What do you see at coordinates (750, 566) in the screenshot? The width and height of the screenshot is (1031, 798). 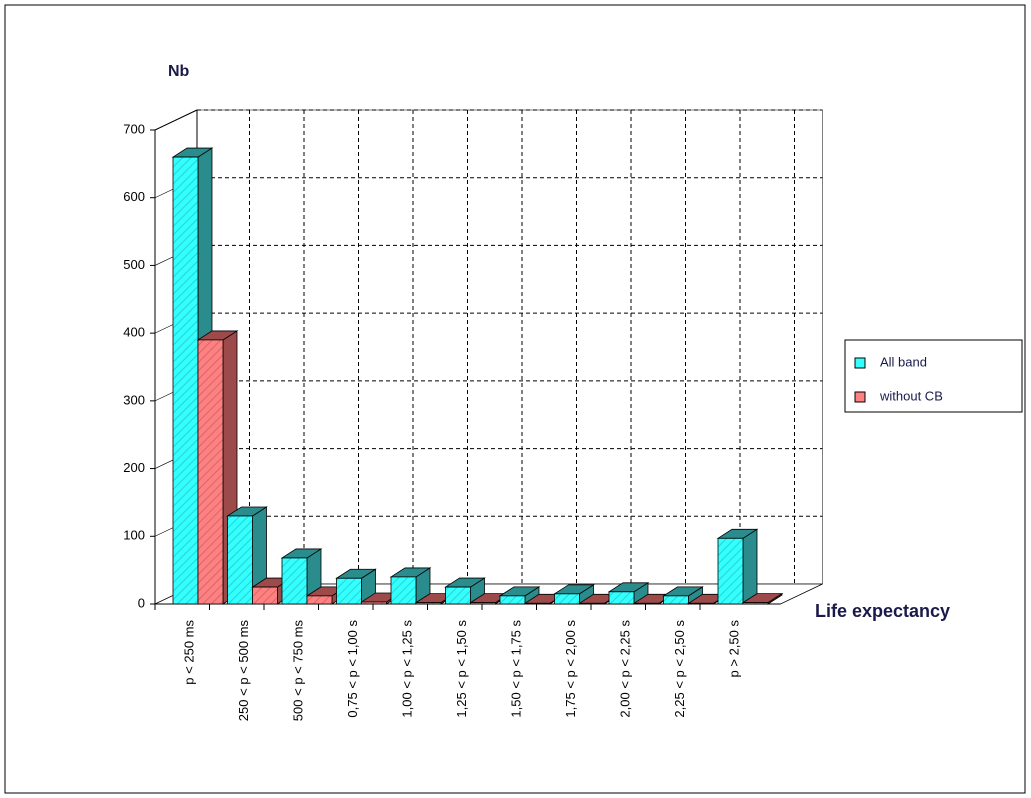 I see `bar-side` at bounding box center [750, 566].